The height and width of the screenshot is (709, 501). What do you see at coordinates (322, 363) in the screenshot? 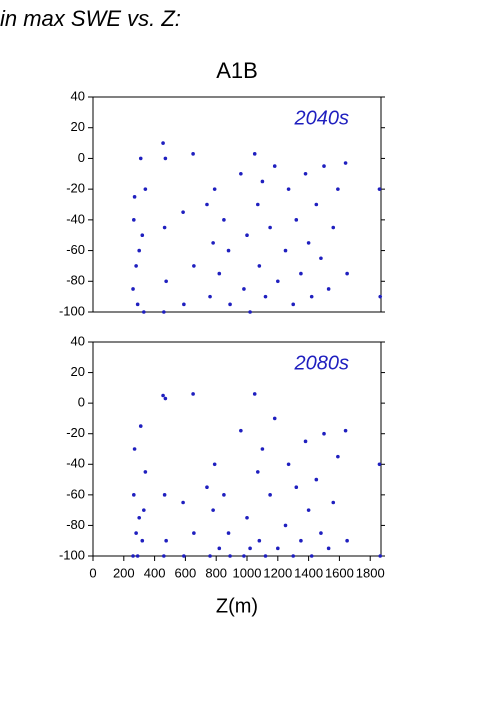
I see `panel-label: 2080s` at bounding box center [322, 363].